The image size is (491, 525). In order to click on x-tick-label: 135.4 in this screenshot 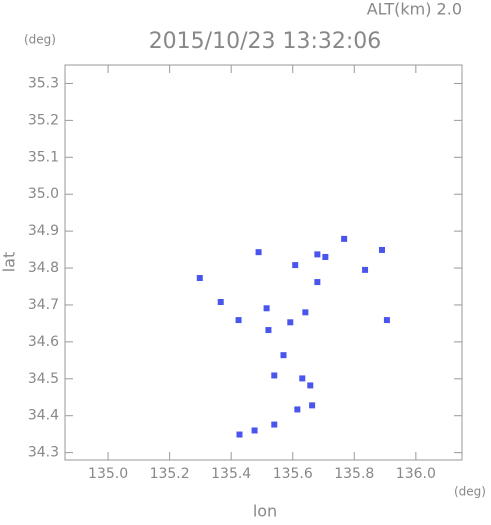, I will do `click(231, 474)`.